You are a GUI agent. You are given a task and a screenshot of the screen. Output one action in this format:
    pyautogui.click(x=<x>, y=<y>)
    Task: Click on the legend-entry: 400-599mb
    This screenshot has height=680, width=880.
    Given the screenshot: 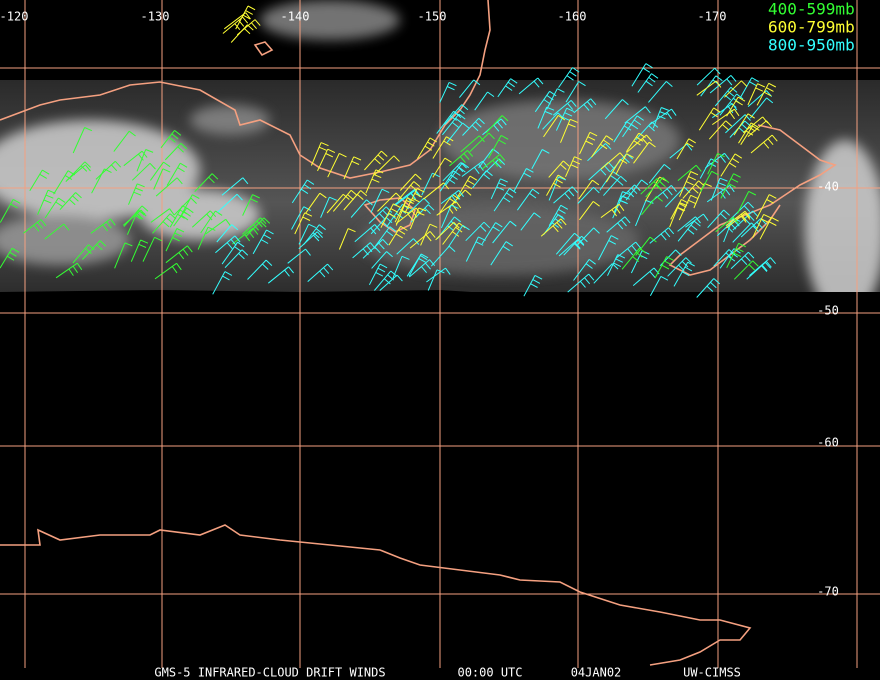 What is the action you would take?
    pyautogui.click(x=811, y=9)
    